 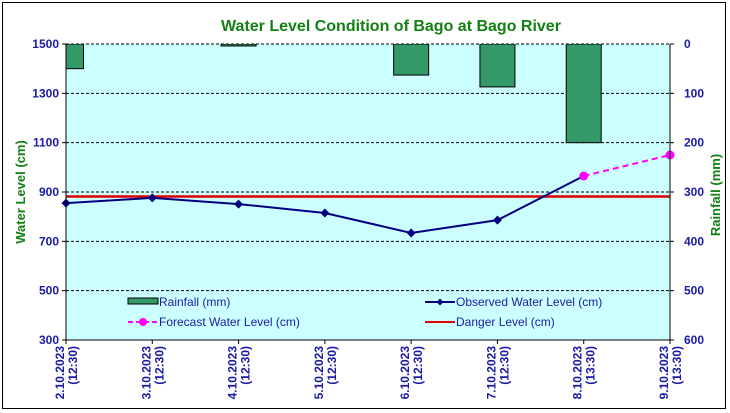 What do you see at coordinates (233, 373) in the screenshot?
I see `x-tick-label-date: 4.10.2023` at bounding box center [233, 373].